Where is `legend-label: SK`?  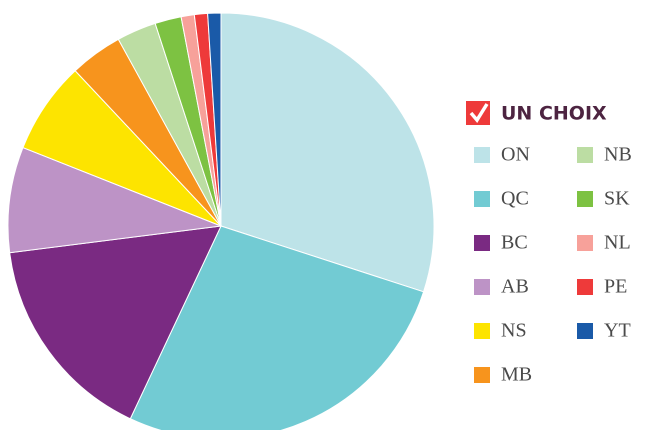 legend-label: SK is located at coordinates (617, 199).